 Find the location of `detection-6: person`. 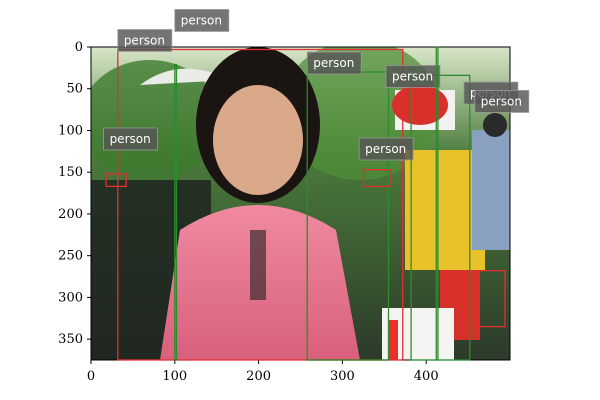

detection-6: person is located at coordinates (130, 157).